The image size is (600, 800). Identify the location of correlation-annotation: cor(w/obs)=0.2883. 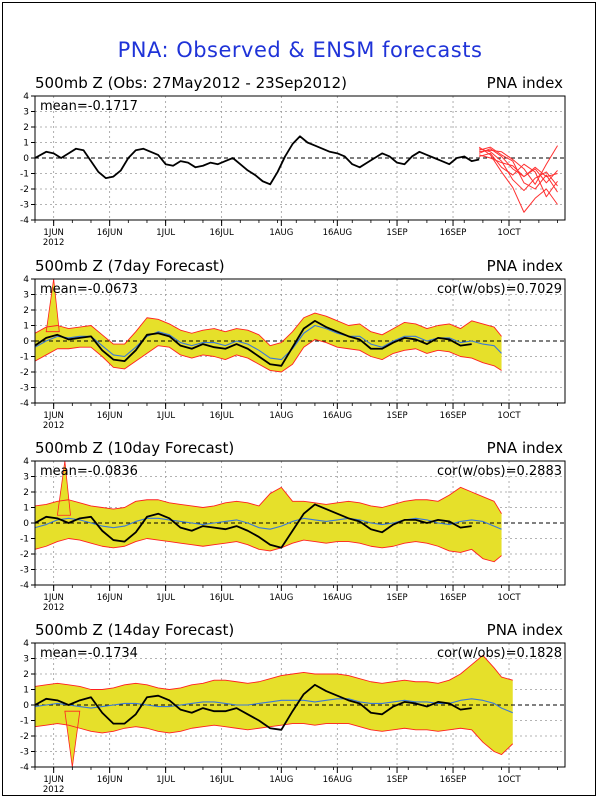
(499, 471).